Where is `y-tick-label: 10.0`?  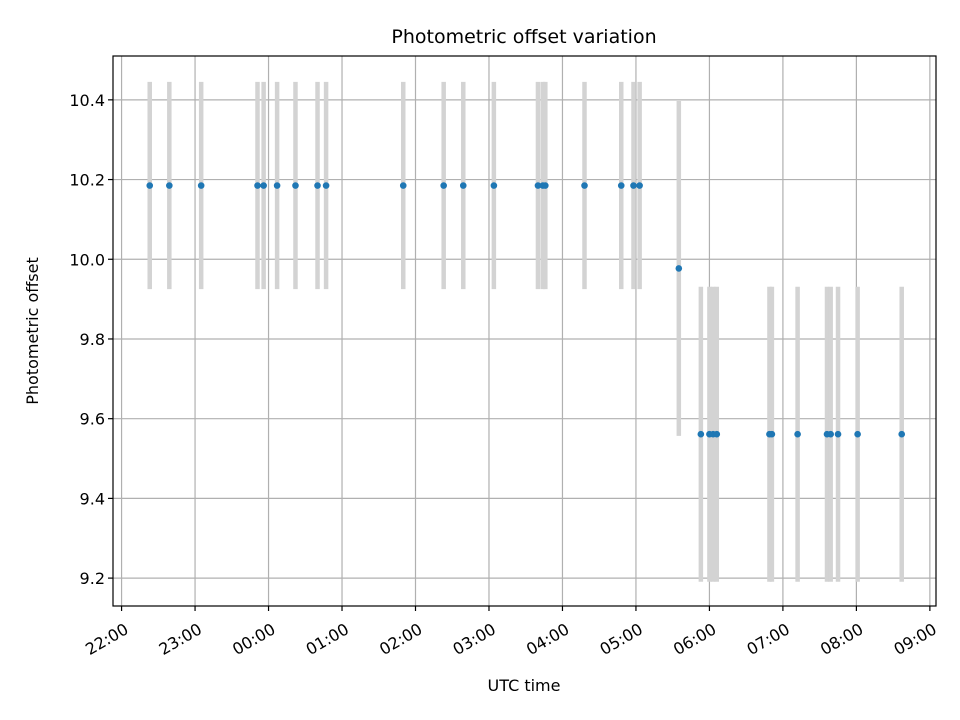
y-tick-label: 10.0 is located at coordinates (87, 259).